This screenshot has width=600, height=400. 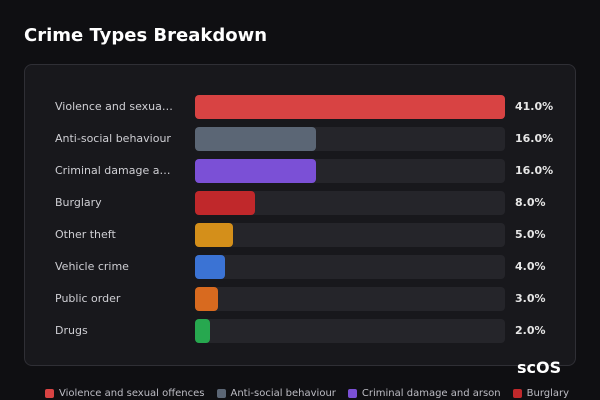 What do you see at coordinates (113, 138) in the screenshot?
I see `category-label: Anti-social behaviour` at bounding box center [113, 138].